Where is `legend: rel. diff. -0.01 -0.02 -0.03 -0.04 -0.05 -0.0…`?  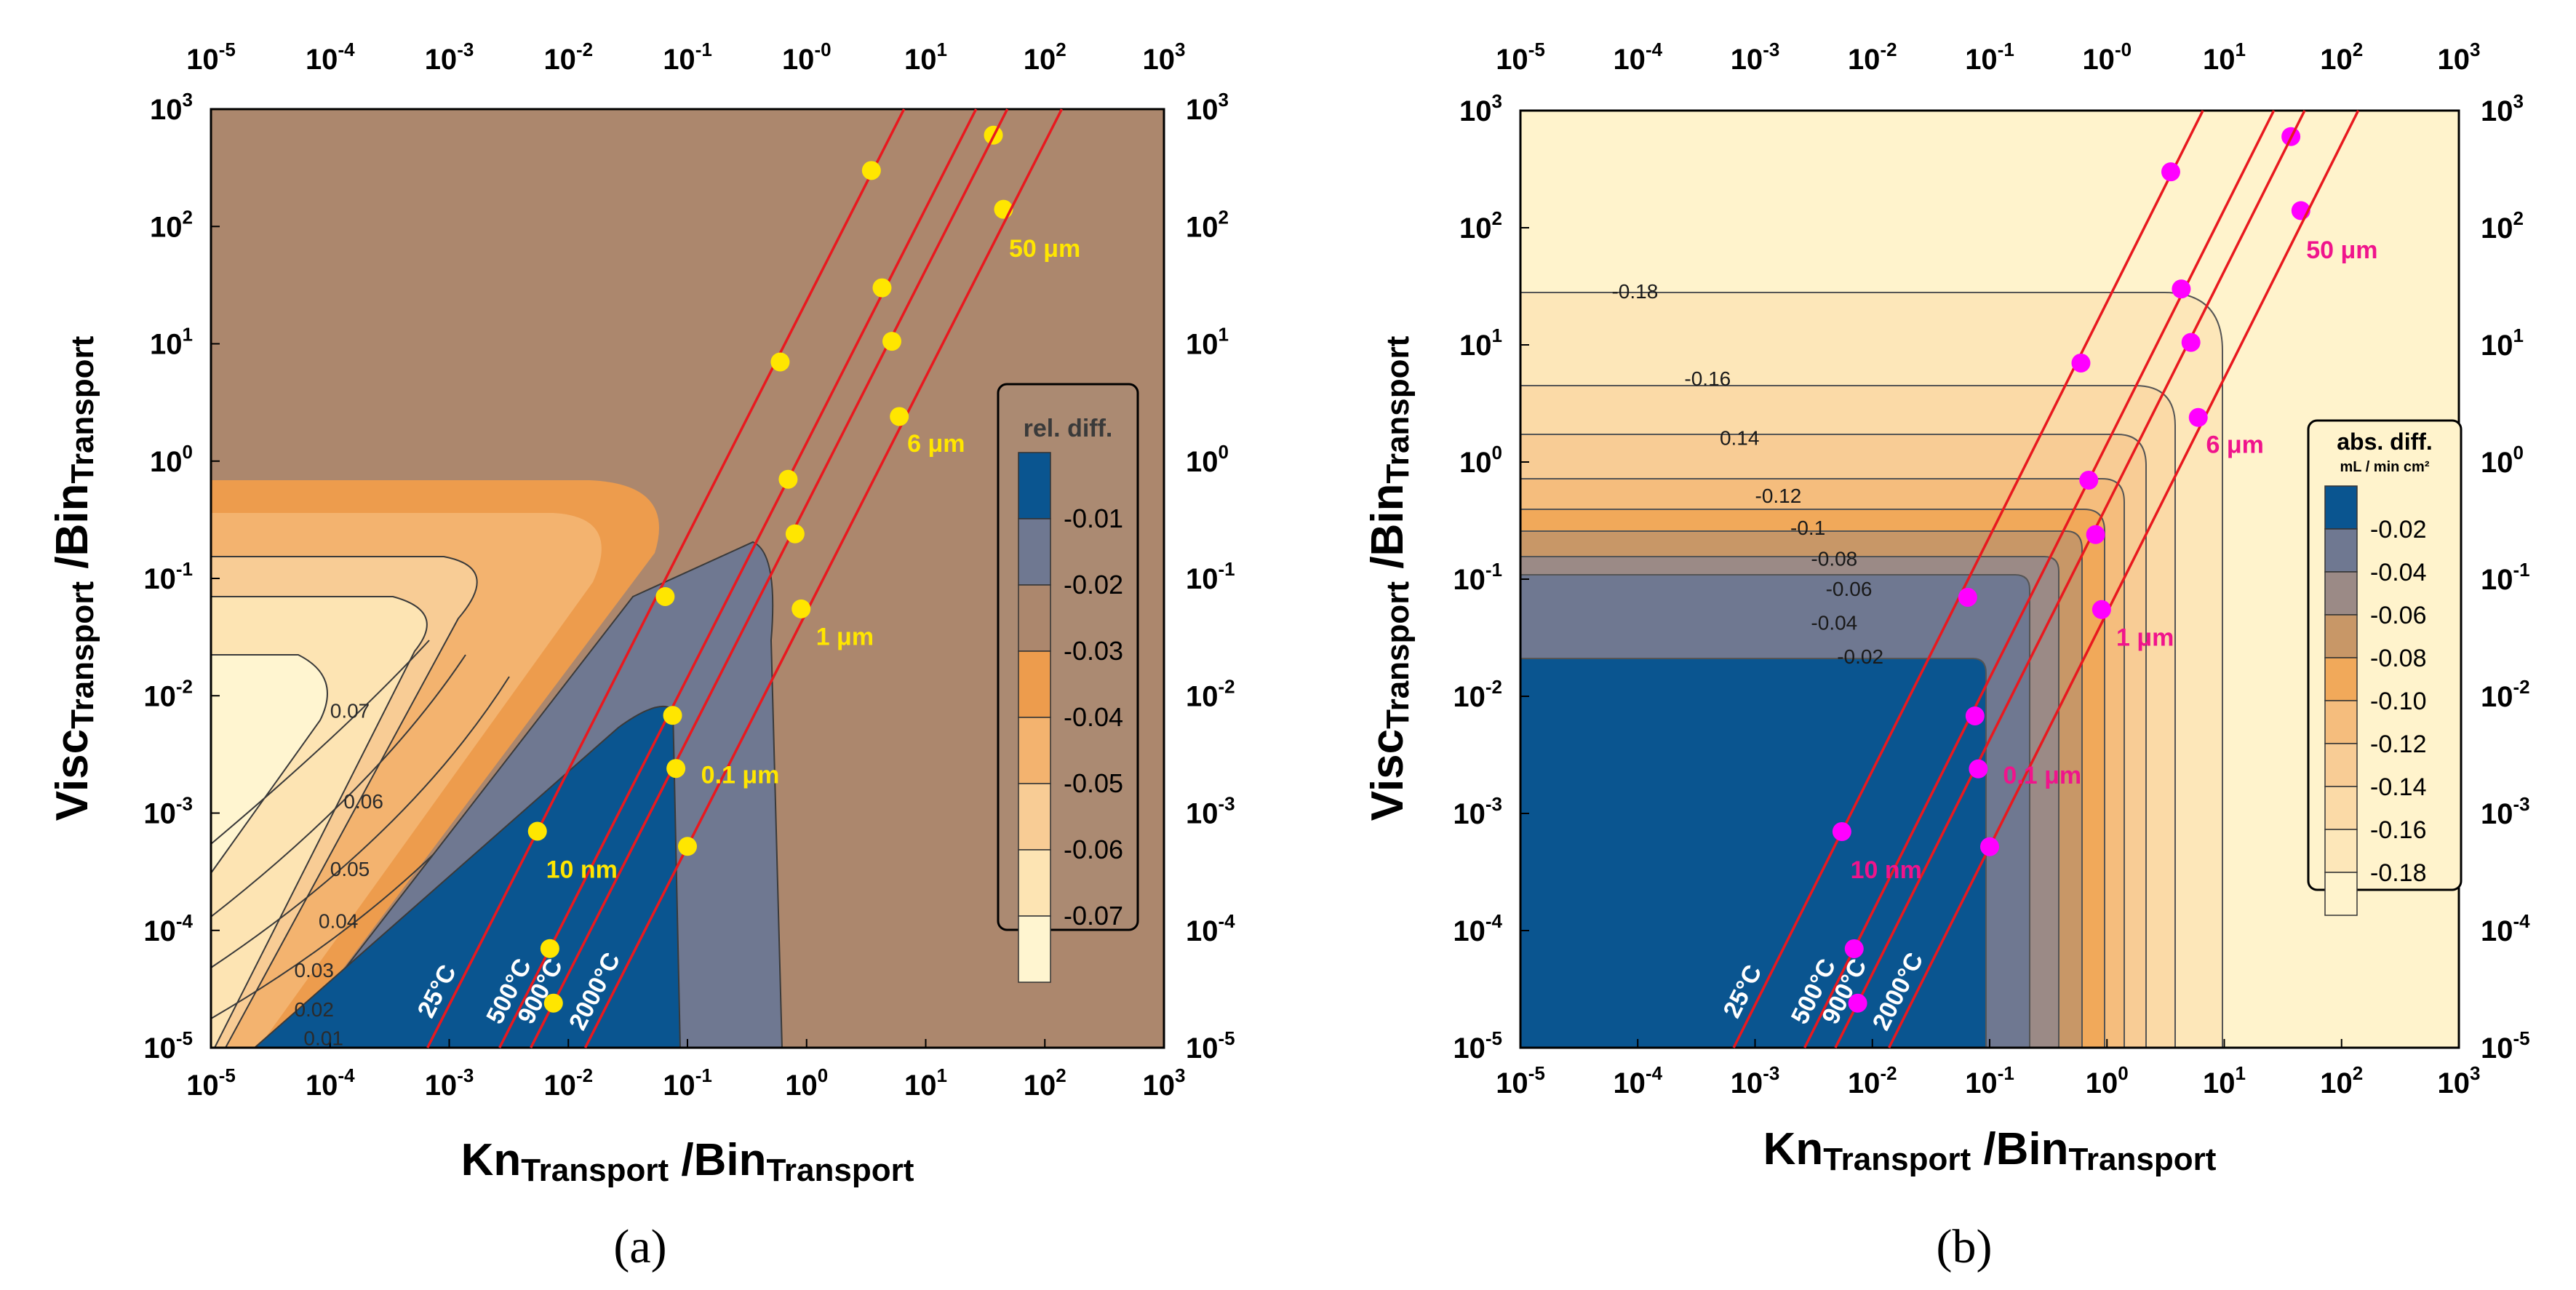 legend: rel. diff. -0.01 -0.02 -0.03 -0.04 -0.05 -0.0… is located at coordinates (1068, 683).